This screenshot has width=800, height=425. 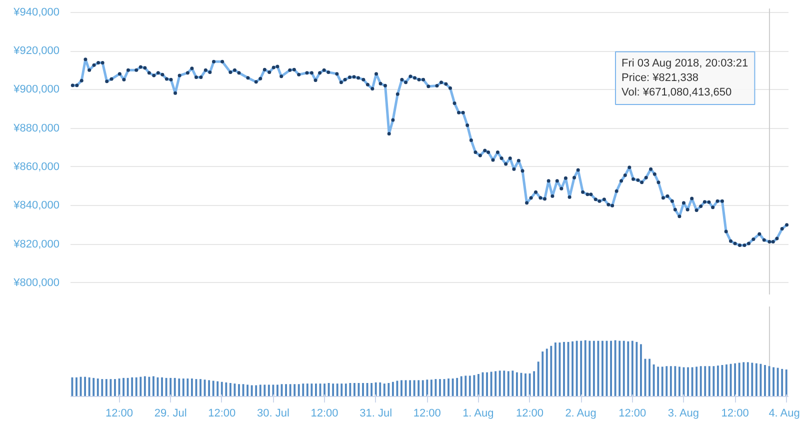 I want to click on y-tick-label: ¥900,000, so click(x=36, y=90).